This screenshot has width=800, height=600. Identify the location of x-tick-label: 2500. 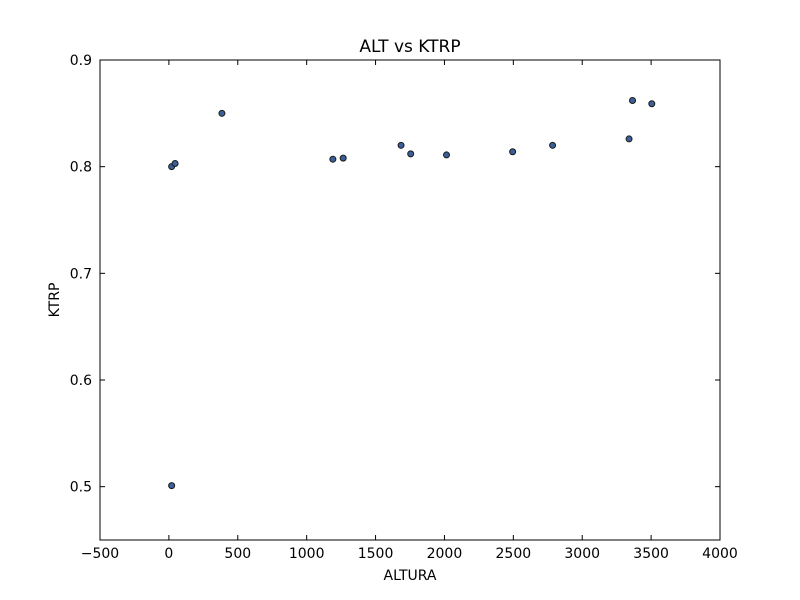
(514, 554).